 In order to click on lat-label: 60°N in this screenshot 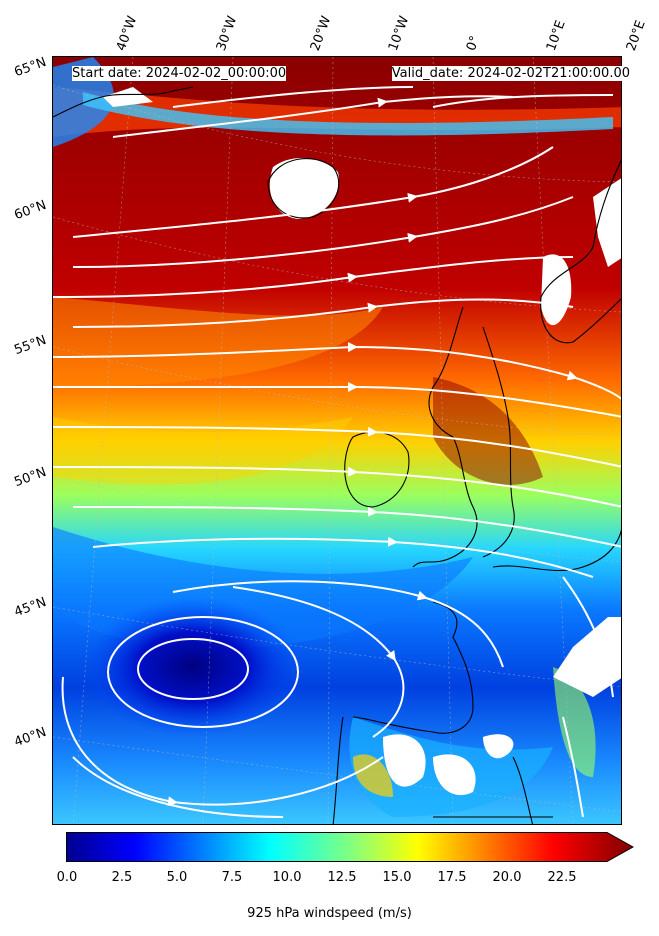, I will do `click(30, 210)`.